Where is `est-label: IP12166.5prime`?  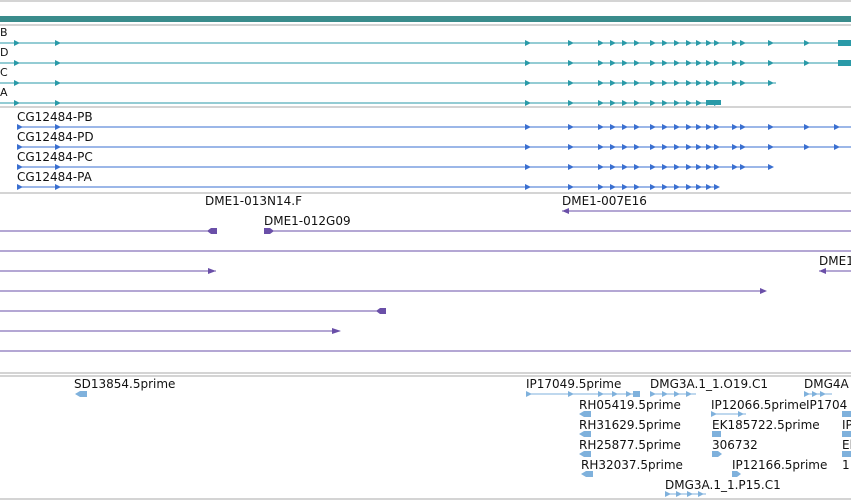 est-label: IP12166.5prime is located at coordinates (779, 465).